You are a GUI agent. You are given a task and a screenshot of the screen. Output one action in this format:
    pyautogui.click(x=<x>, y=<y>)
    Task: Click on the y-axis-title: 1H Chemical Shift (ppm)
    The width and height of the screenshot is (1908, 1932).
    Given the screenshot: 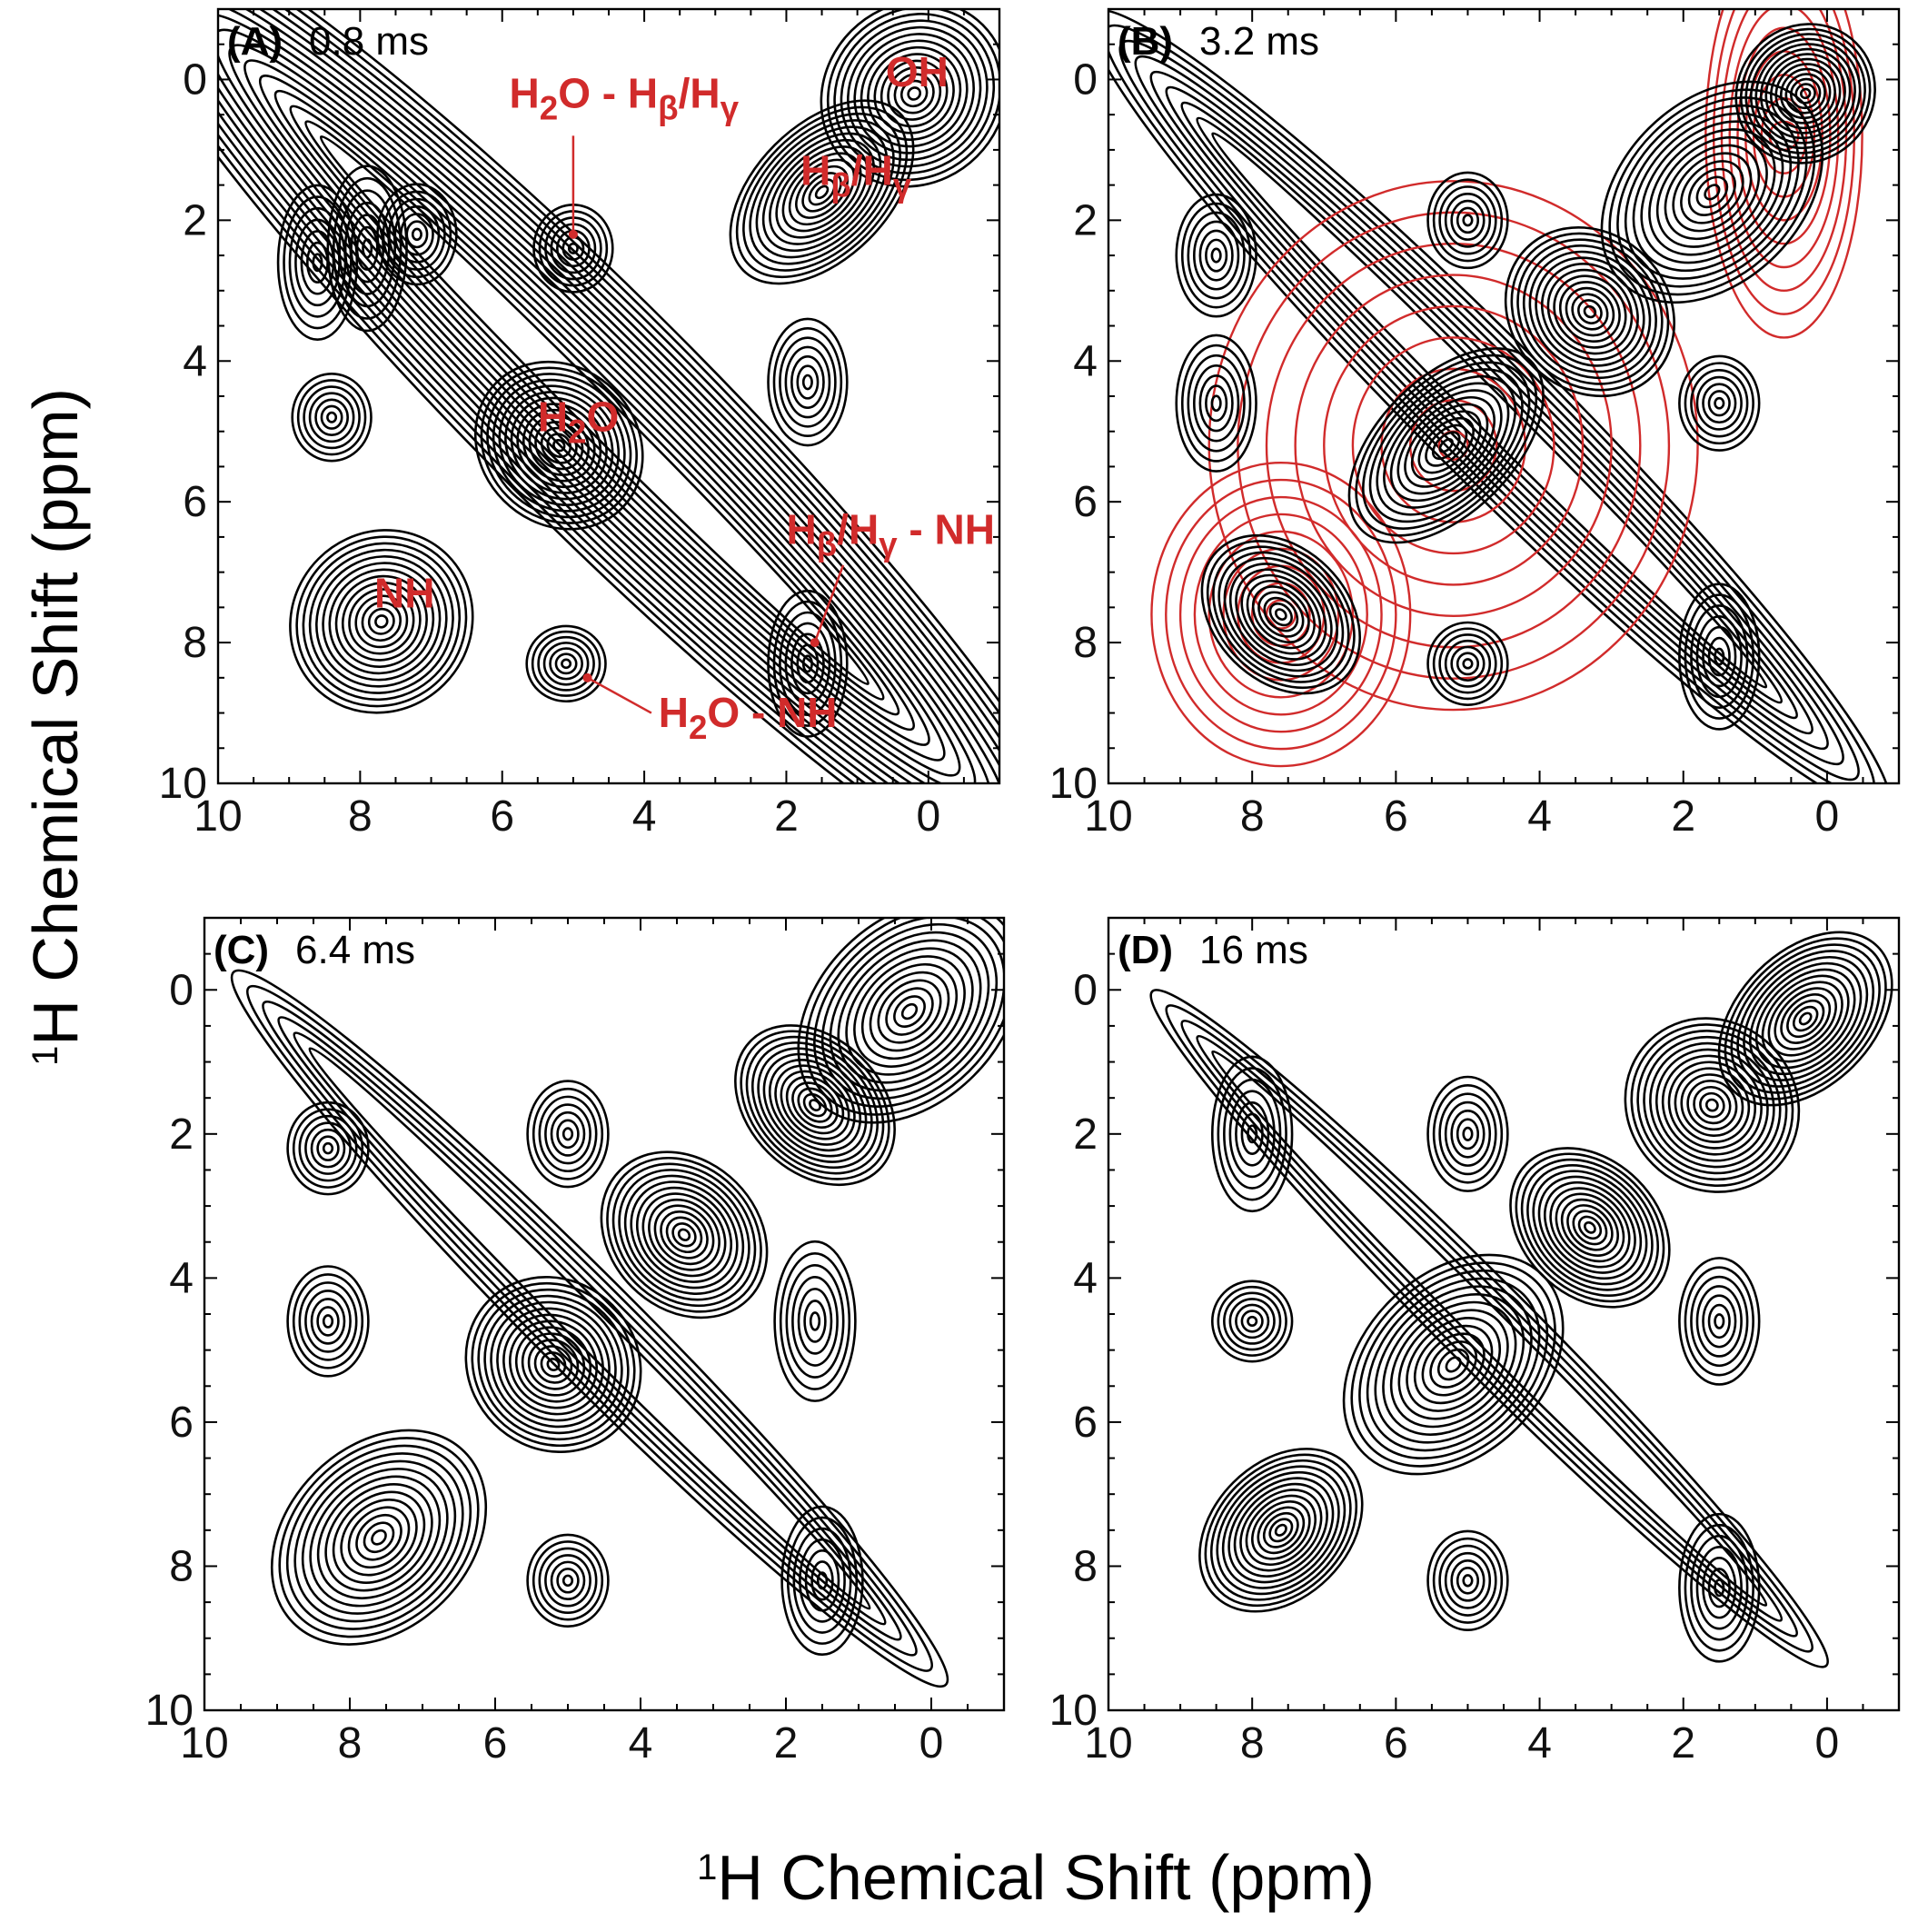 What is the action you would take?
    pyautogui.click(x=55, y=727)
    